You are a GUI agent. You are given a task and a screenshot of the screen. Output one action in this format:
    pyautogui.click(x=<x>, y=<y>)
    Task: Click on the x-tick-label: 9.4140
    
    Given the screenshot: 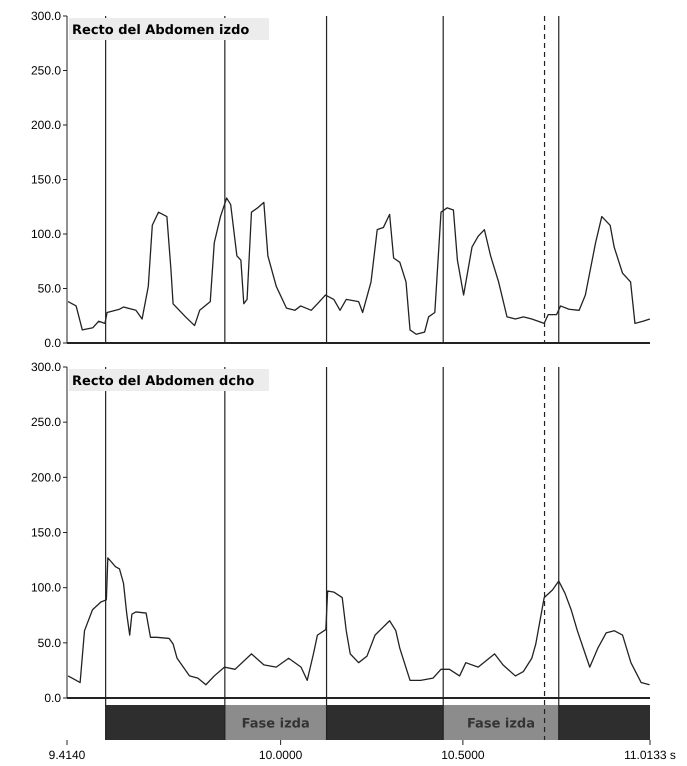 What is the action you would take?
    pyautogui.click(x=67, y=755)
    